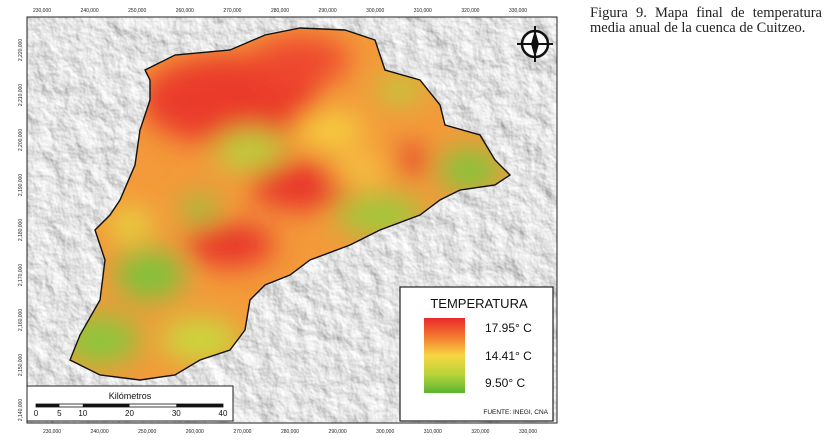  What do you see at coordinates (515, 412) in the screenshot?
I see `source: FUENTE: INEGI, CNA` at bounding box center [515, 412].